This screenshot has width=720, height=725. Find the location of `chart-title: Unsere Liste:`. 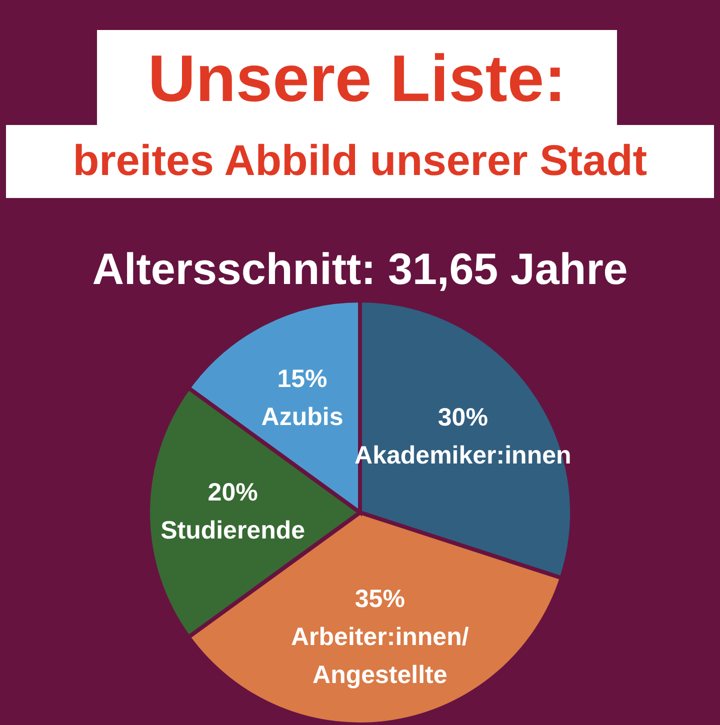

chart-title: Unsere Liste: is located at coordinates (357, 78).